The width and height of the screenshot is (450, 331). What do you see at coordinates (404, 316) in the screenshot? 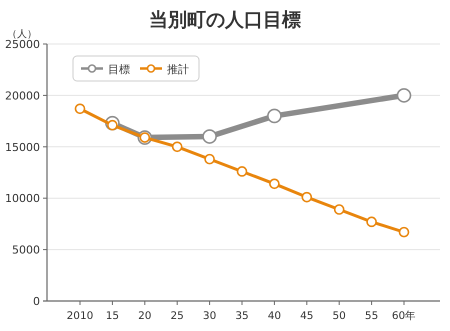
I see `x-tick-label: 60年` at bounding box center [404, 316].